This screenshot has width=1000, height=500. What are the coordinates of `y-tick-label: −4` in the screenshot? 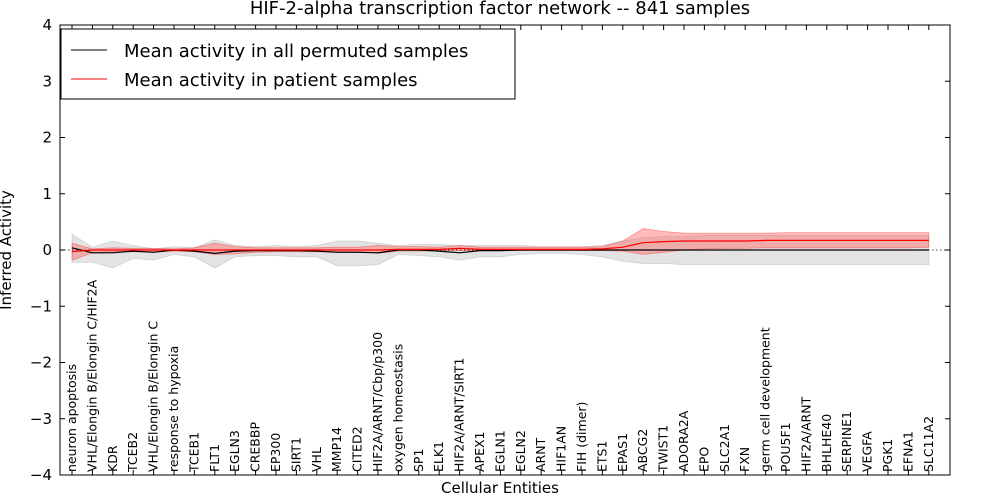 It's located at (41, 475).